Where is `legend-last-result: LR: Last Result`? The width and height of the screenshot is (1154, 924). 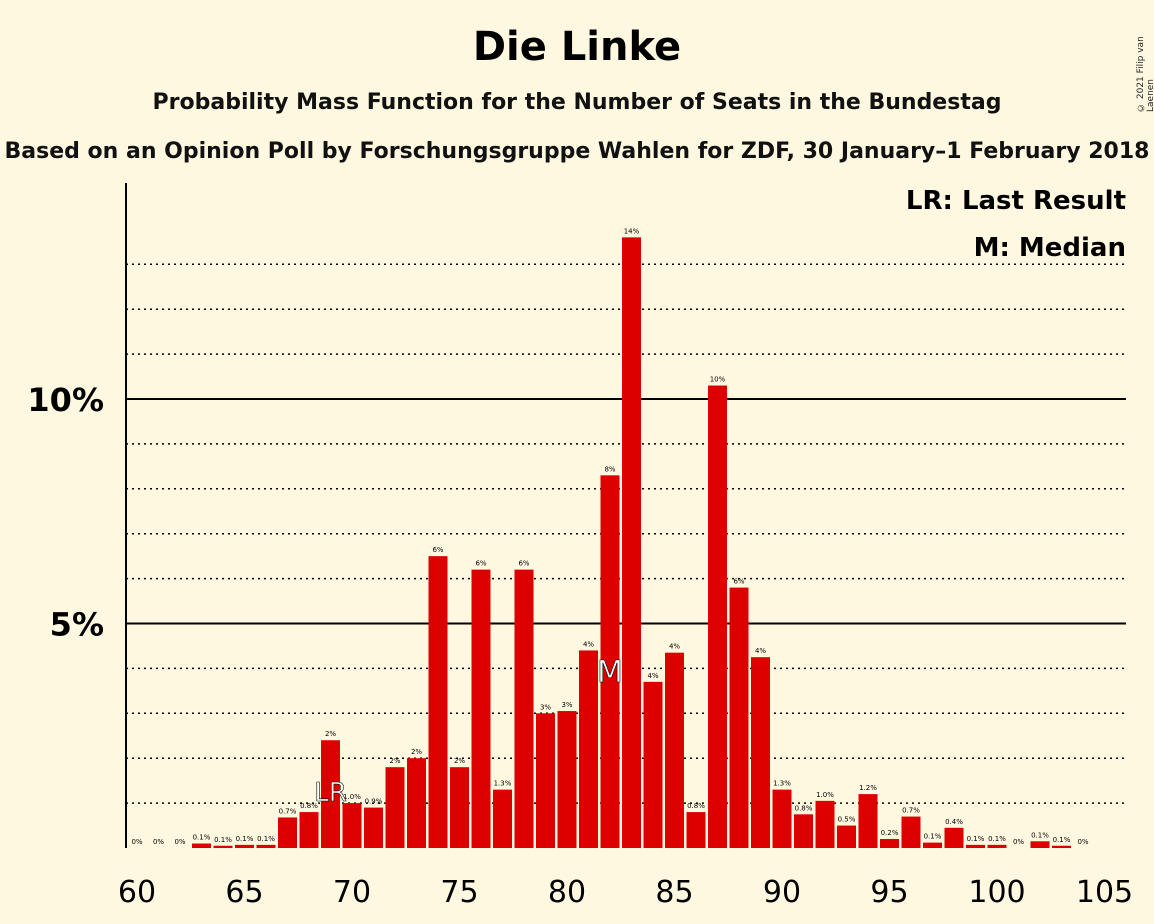
legend-last-result: LR: Last Result is located at coordinates (1016, 201).